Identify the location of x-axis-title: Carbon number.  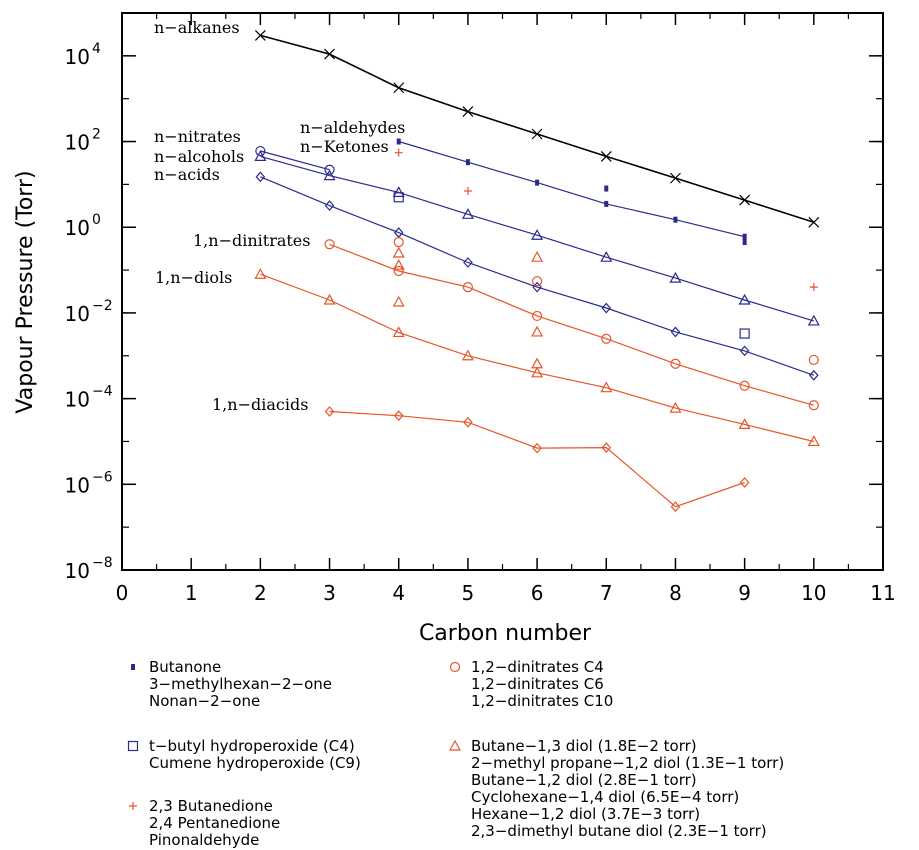
(505, 633).